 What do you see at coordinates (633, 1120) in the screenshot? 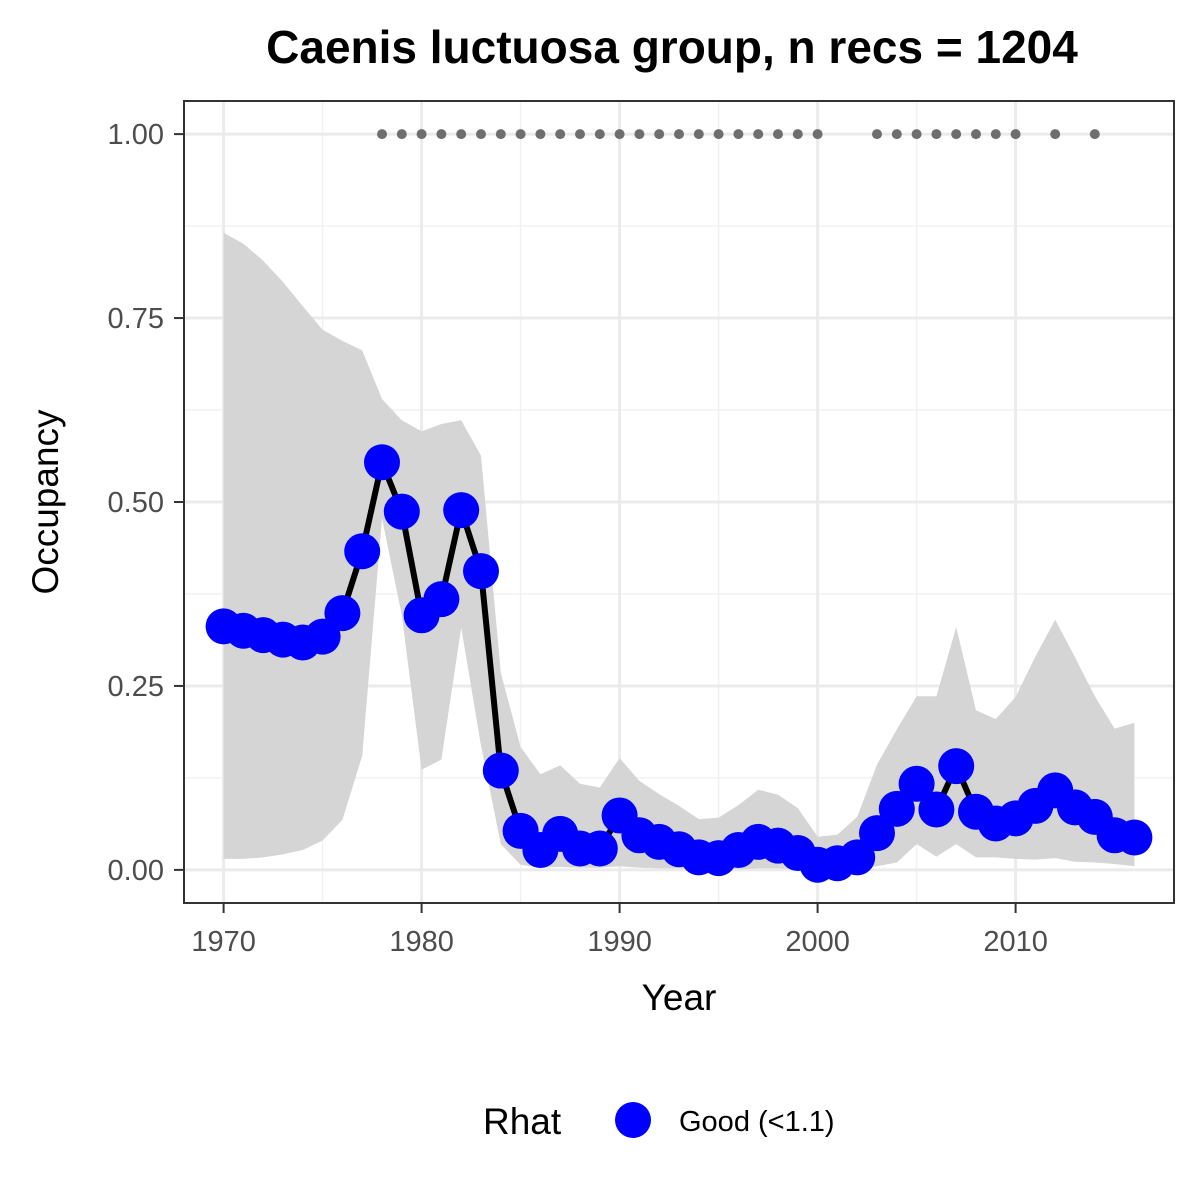
I see `legend-key-point` at bounding box center [633, 1120].